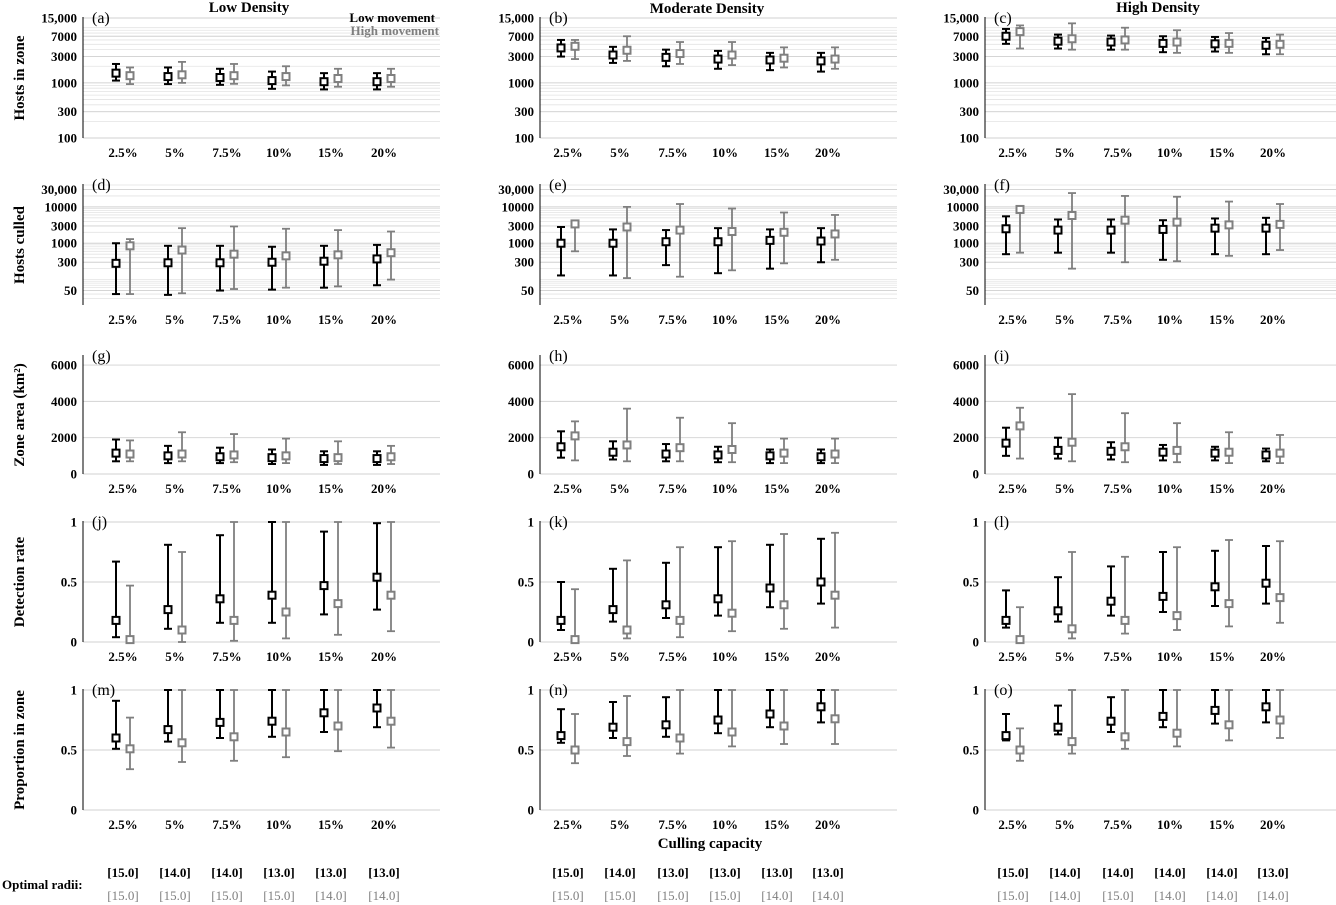  Describe the element at coordinates (970, 262) in the screenshot. I see `y-tick-label: 300` at that location.